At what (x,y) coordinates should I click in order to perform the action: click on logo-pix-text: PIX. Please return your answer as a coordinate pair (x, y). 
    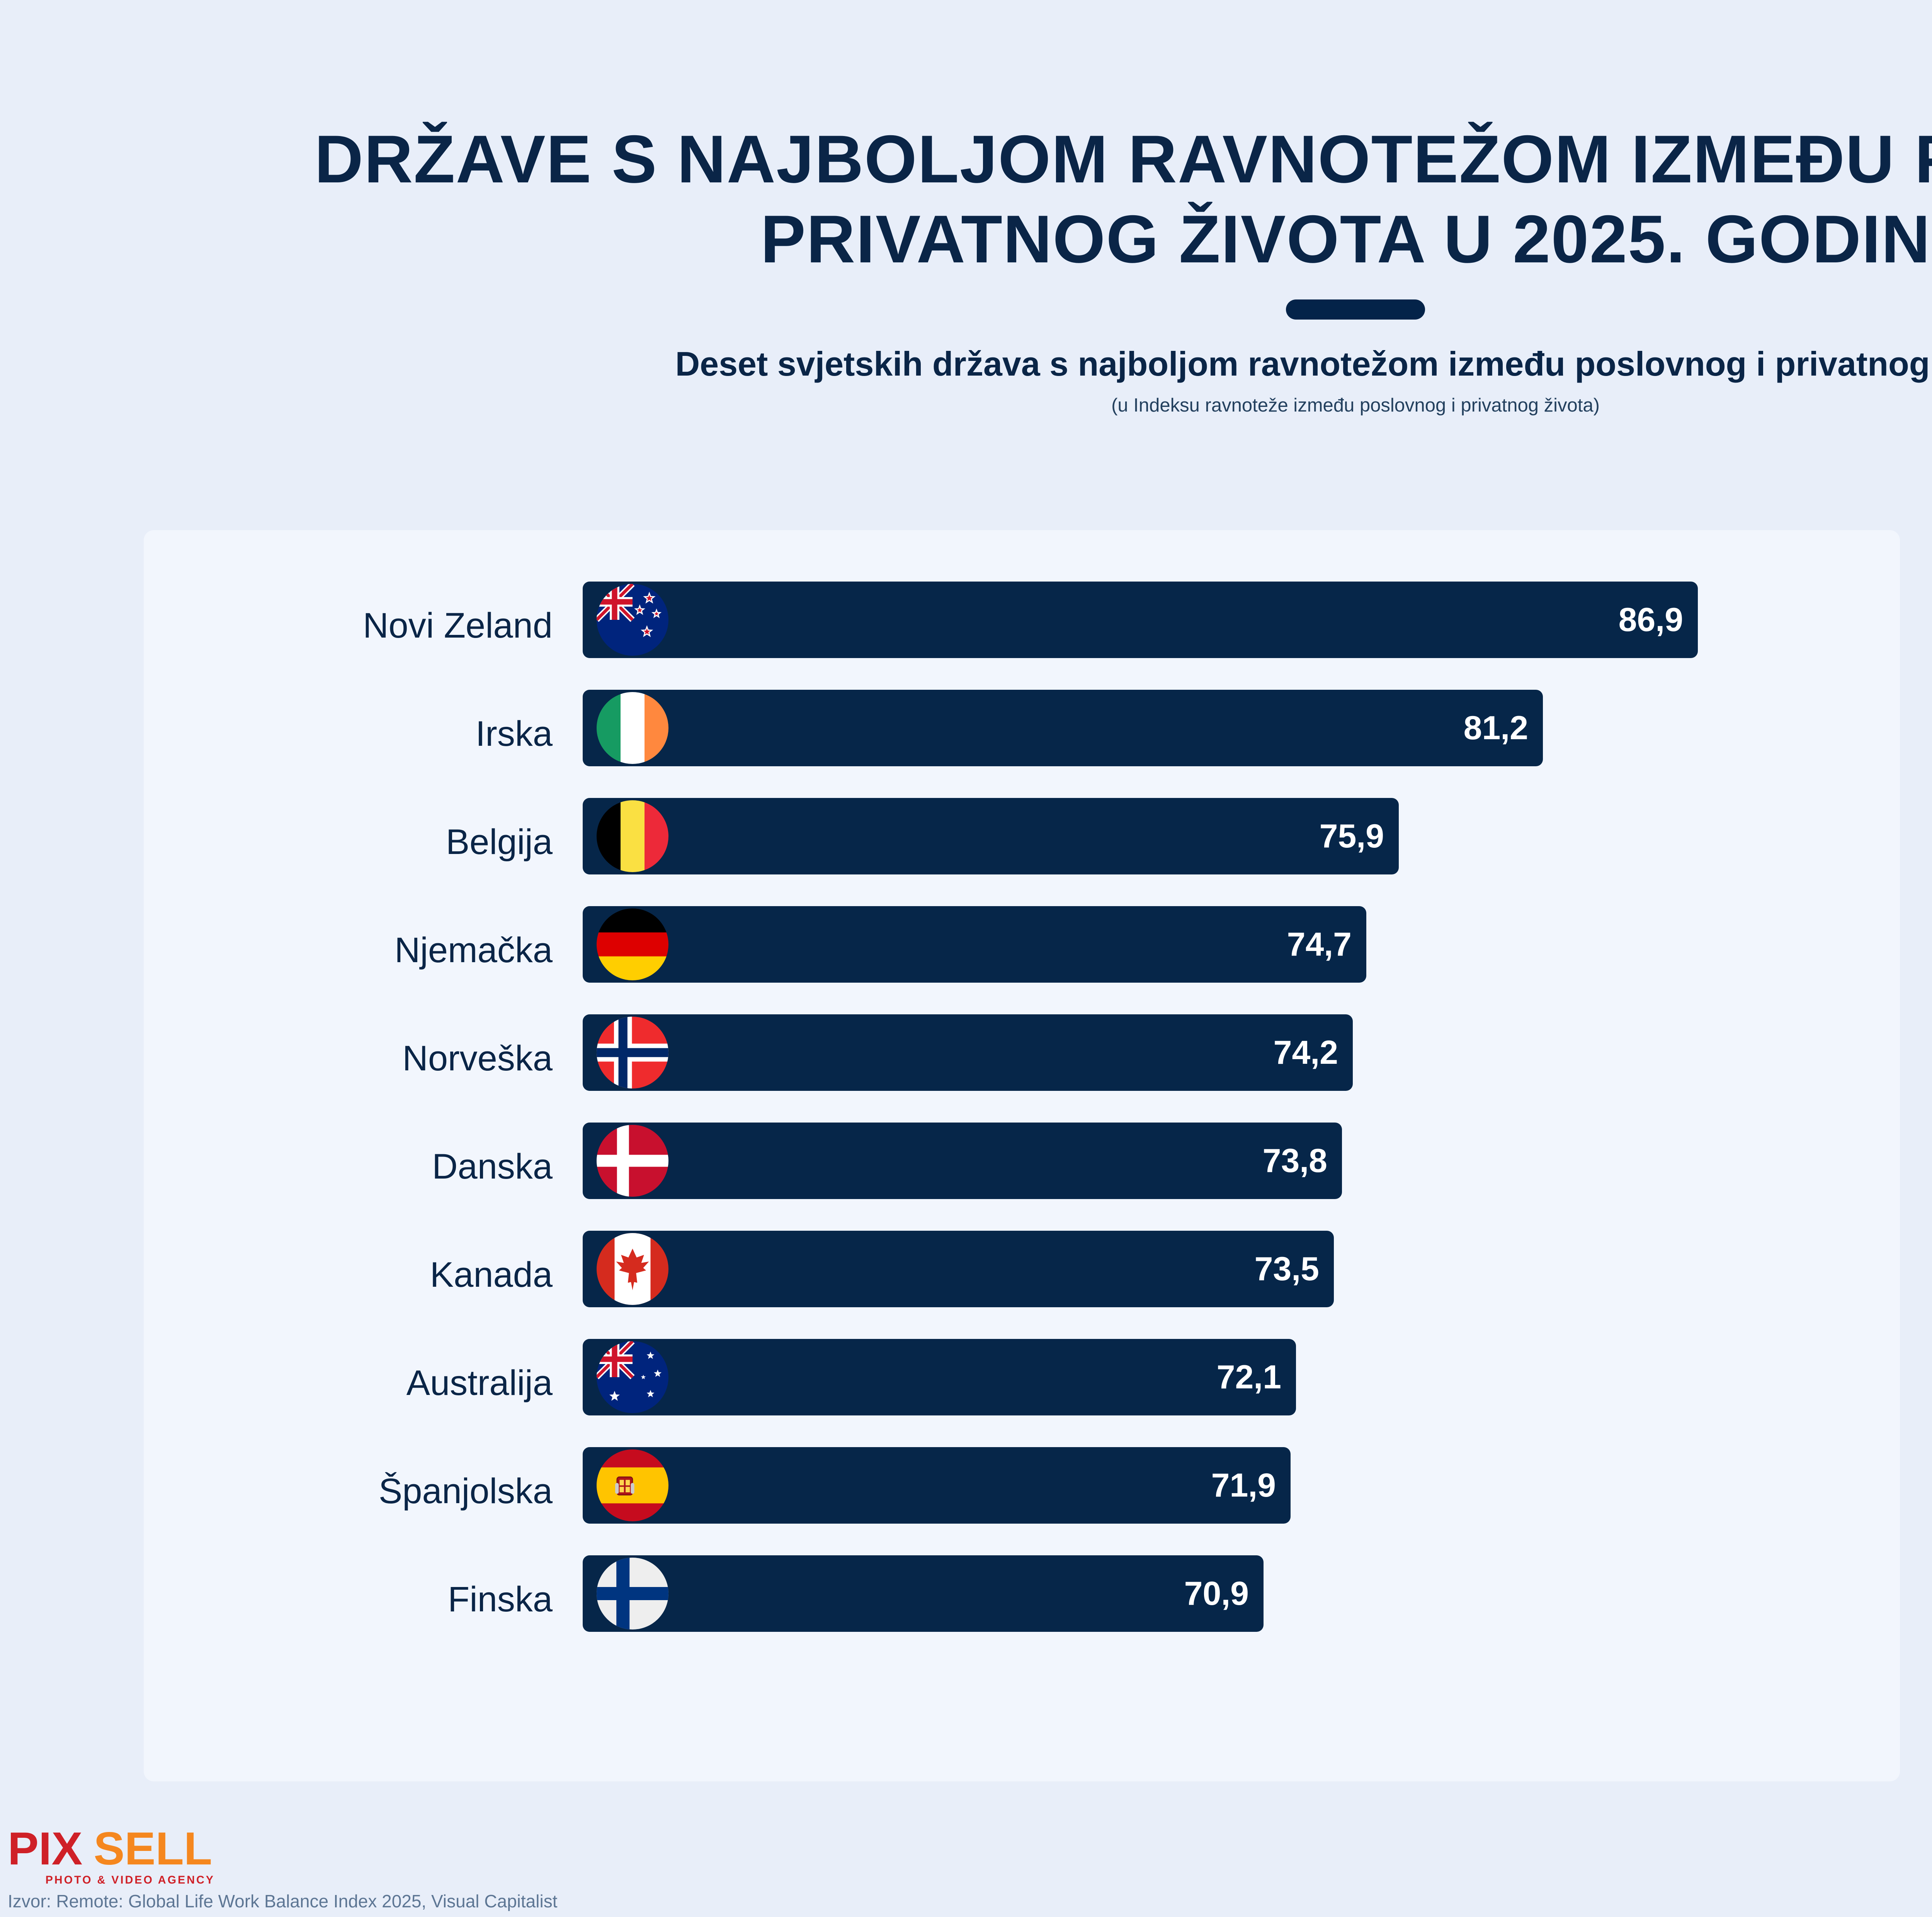
    Looking at the image, I should click on (45, 1850).